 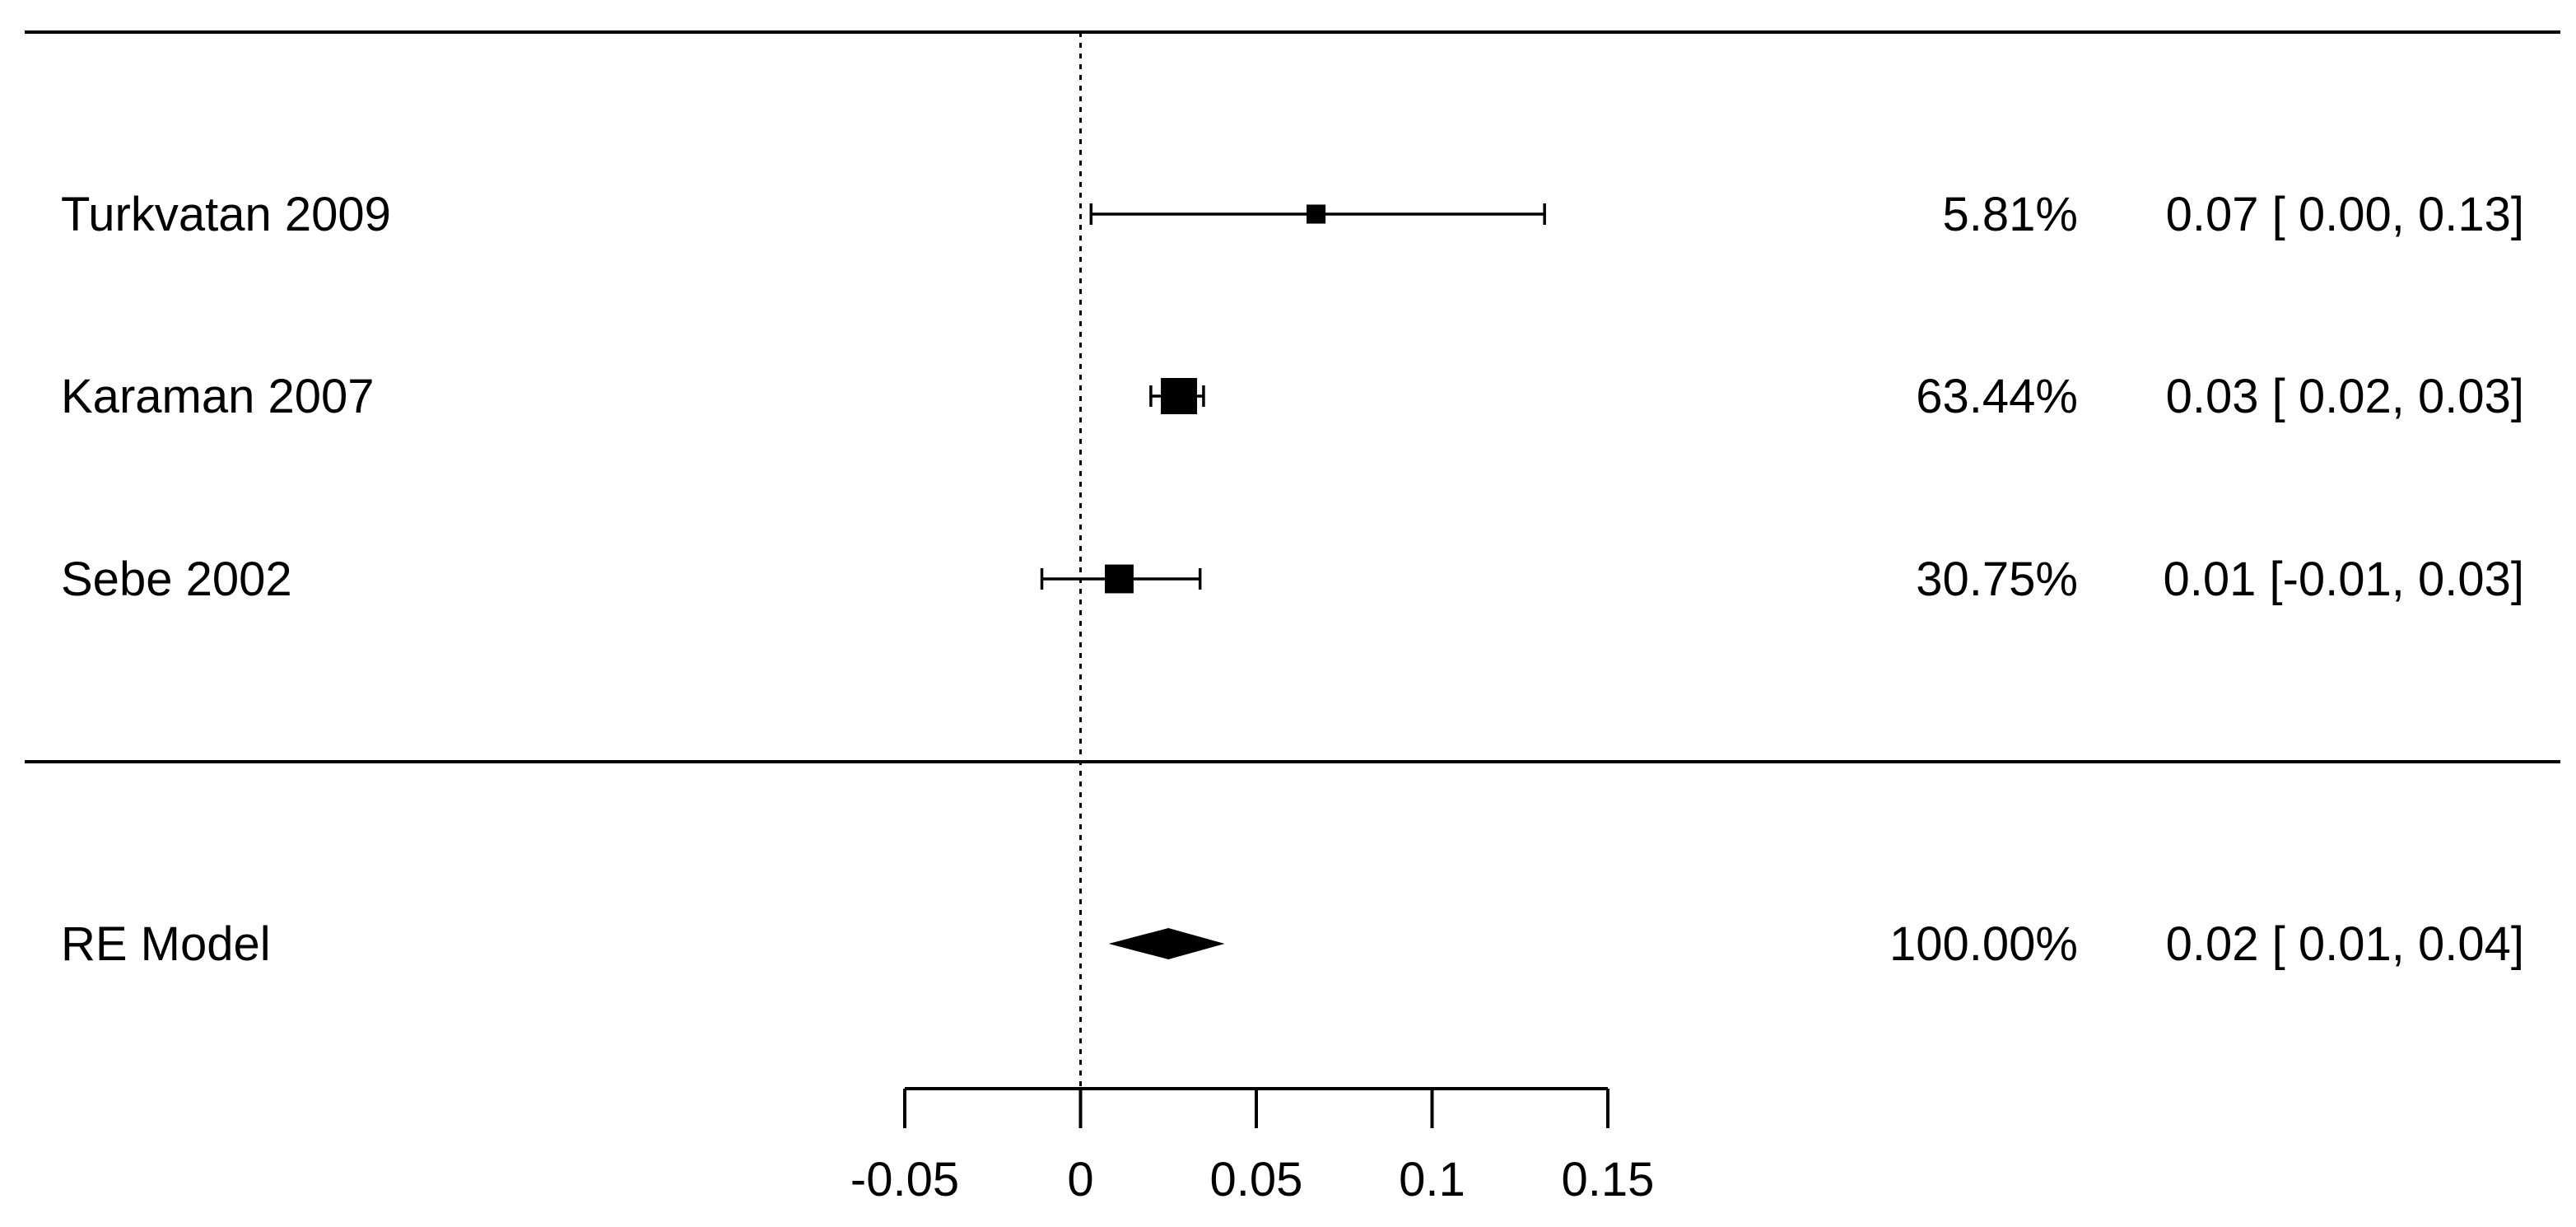 I want to click on x-axis: -0.05 0 0.05 0.1 0.15, so click(x=1252, y=1146).